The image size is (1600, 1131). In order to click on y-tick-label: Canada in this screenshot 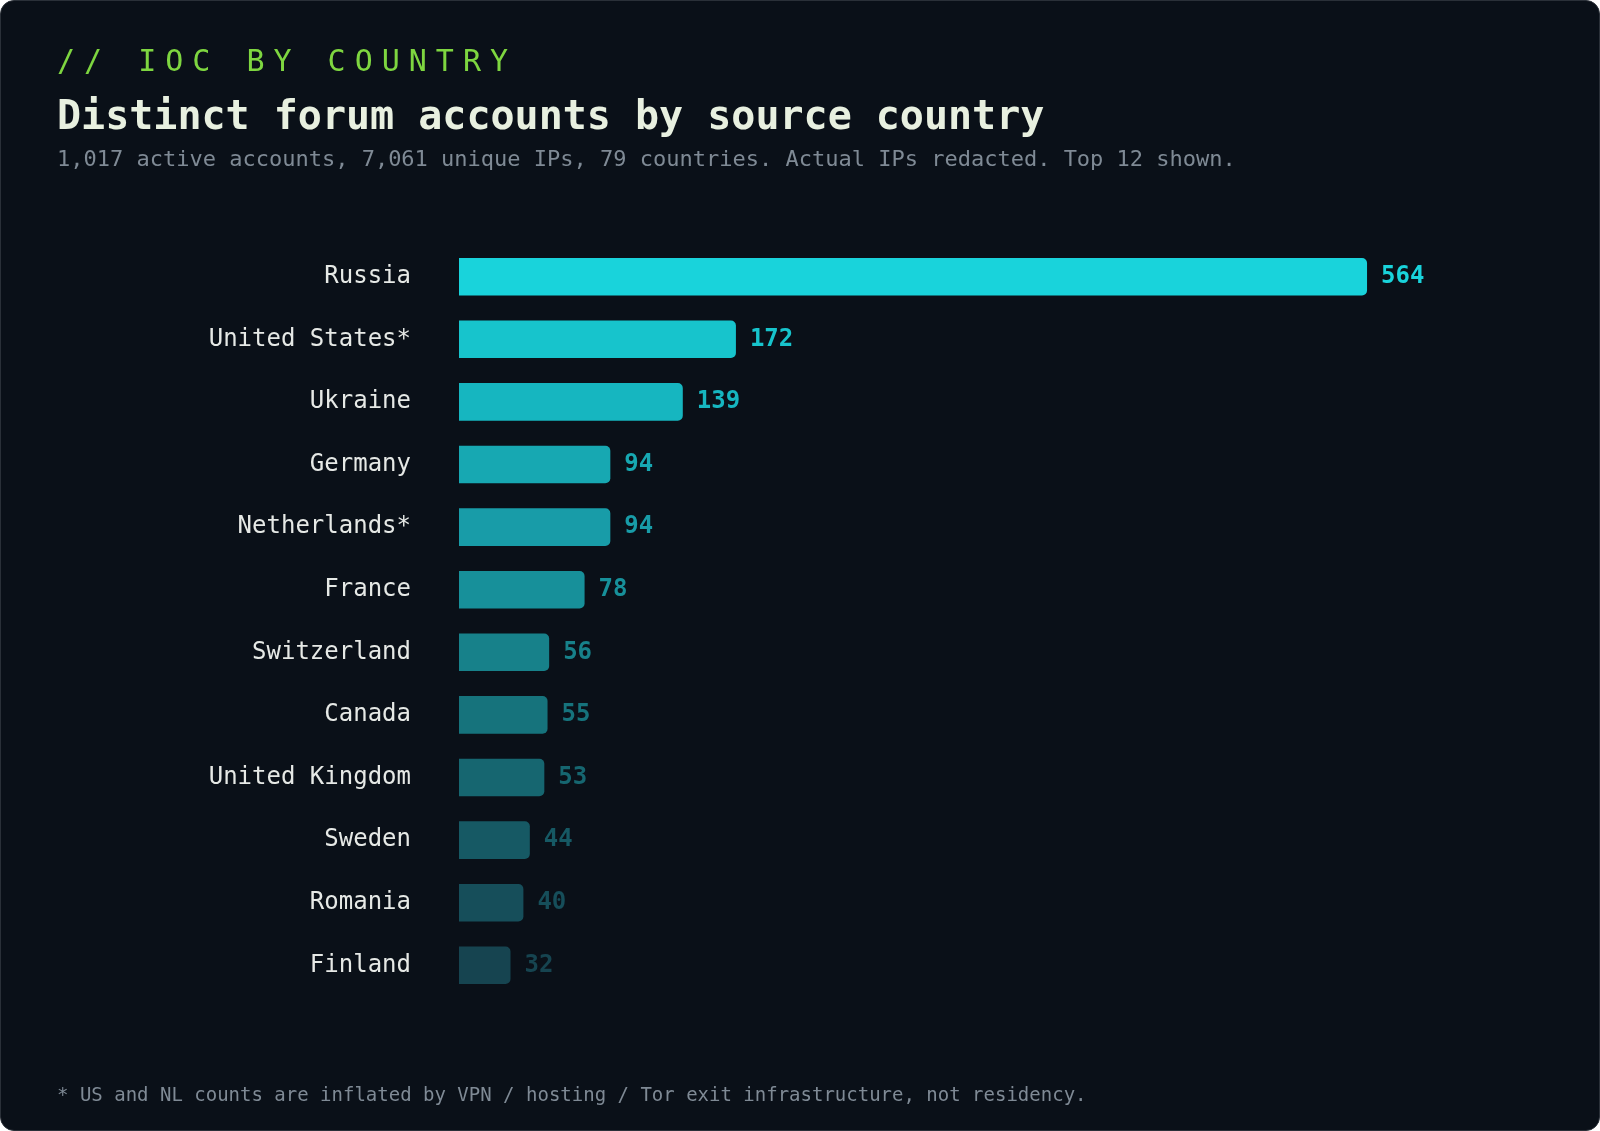, I will do `click(367, 713)`.